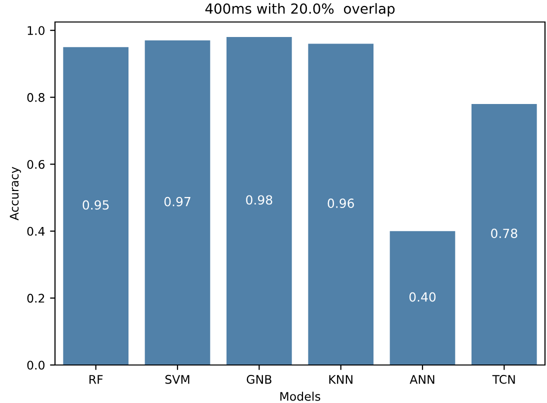 The width and height of the screenshot is (547, 403). I want to click on data-label: 0.97, so click(177, 201).